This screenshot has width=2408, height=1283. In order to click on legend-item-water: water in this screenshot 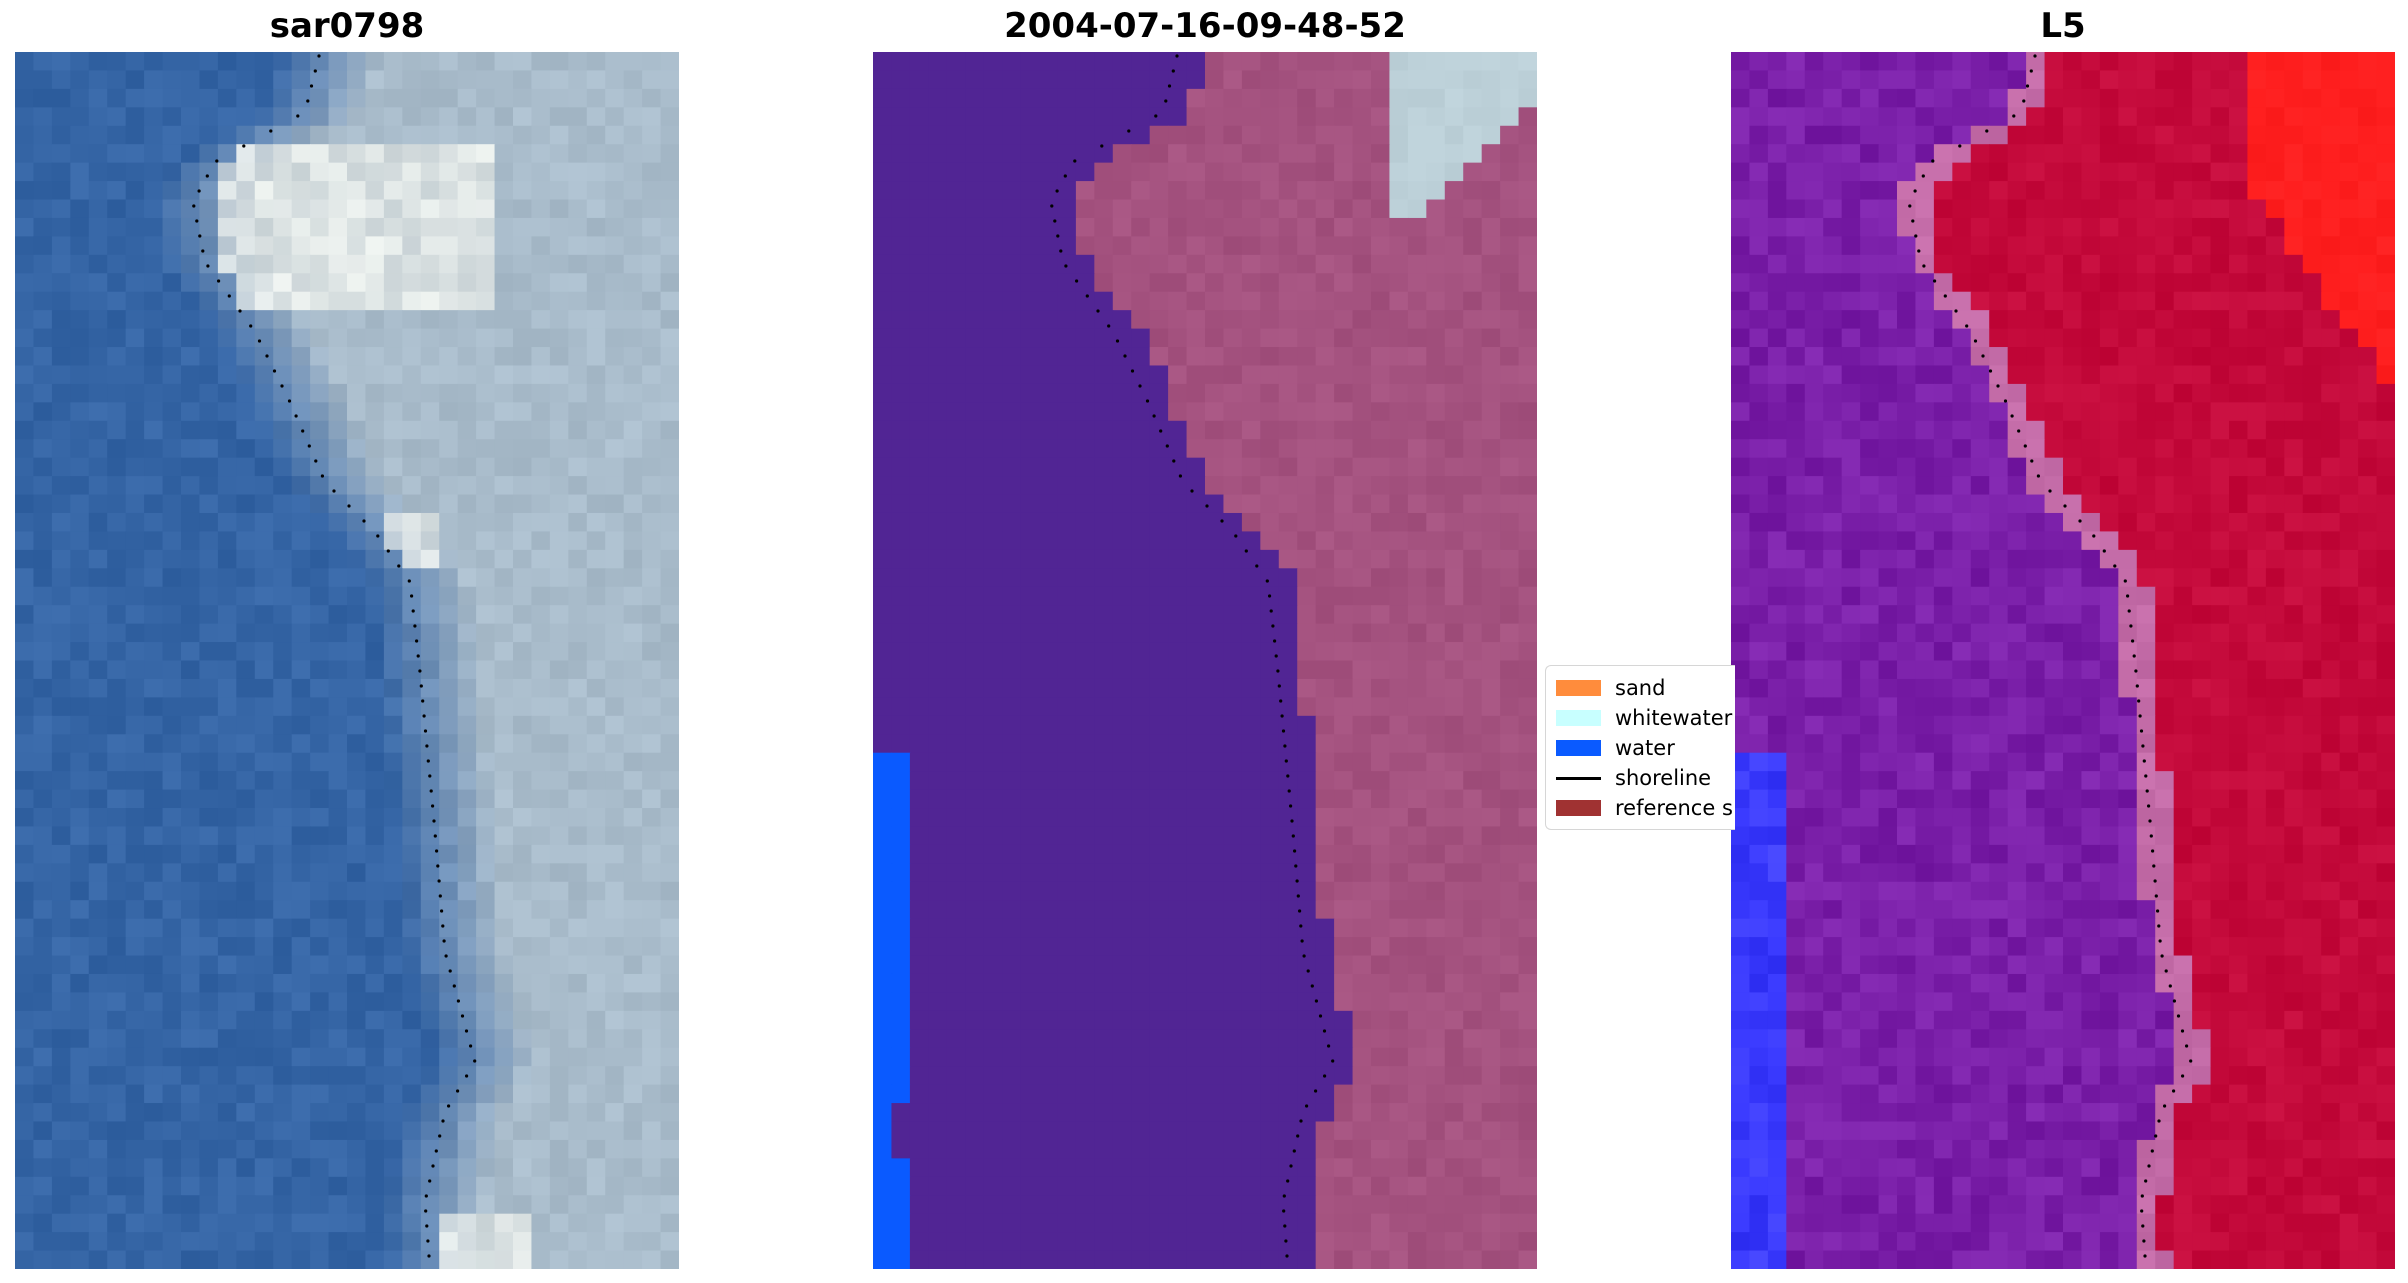, I will do `click(1615, 748)`.